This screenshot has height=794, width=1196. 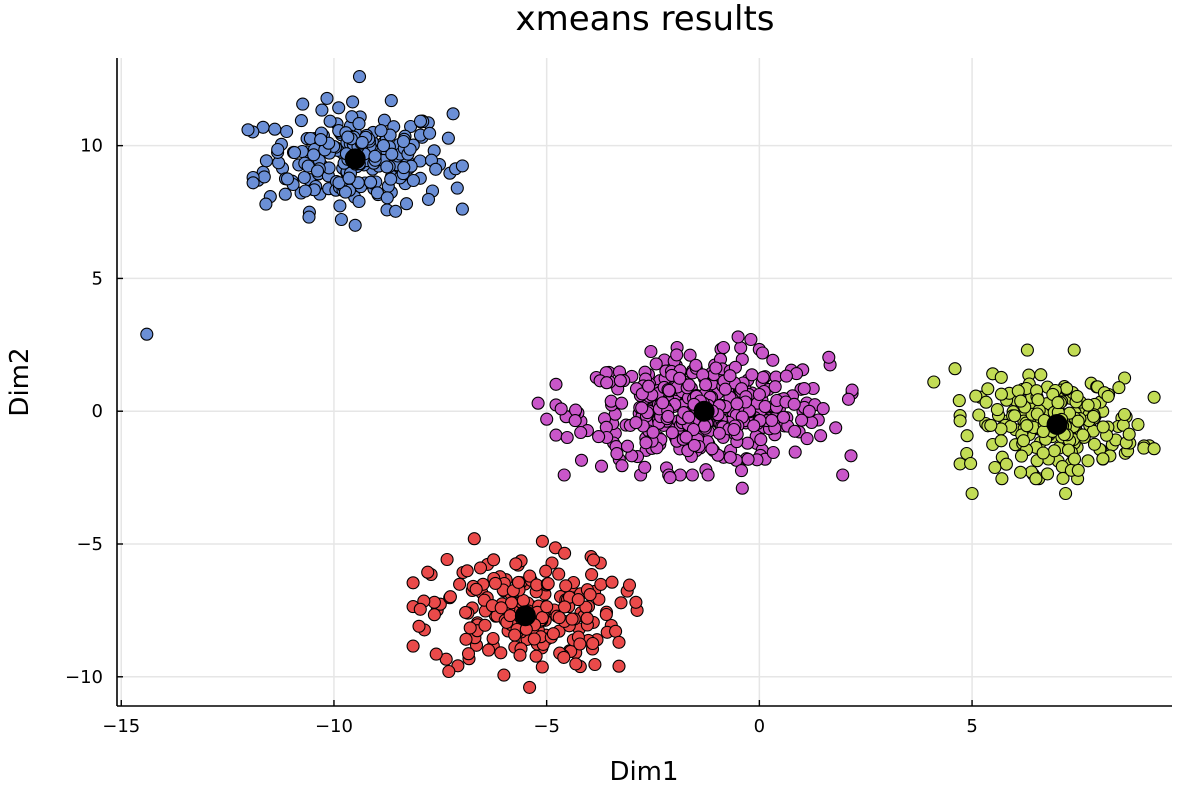 What do you see at coordinates (971, 726) in the screenshot?
I see `x-tick-label: 5` at bounding box center [971, 726].